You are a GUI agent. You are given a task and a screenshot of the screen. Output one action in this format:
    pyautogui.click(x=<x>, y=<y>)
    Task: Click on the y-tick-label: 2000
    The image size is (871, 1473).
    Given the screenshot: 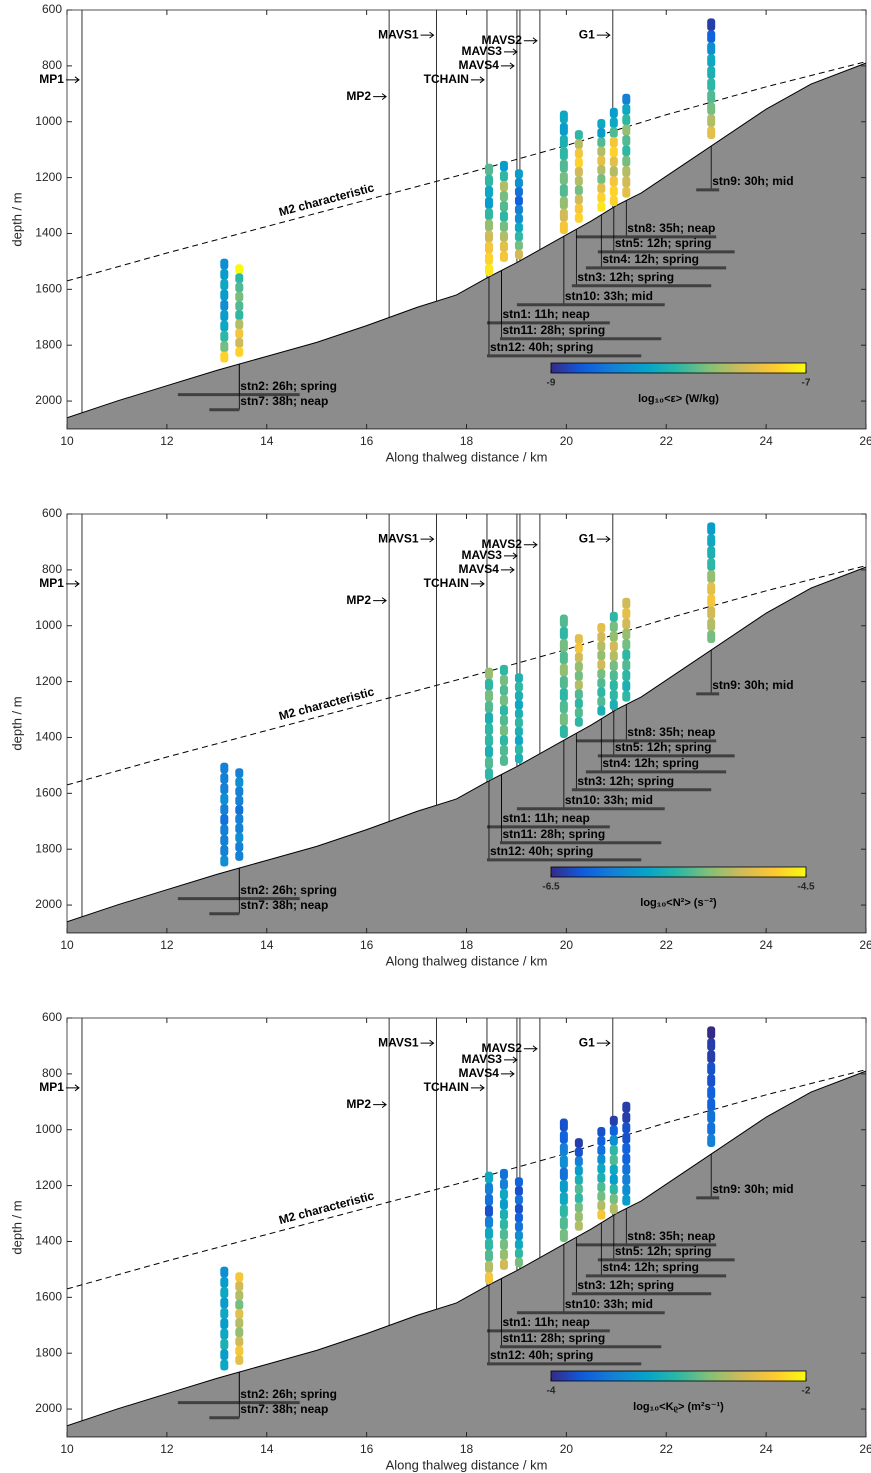 What is the action you would take?
    pyautogui.click(x=48, y=400)
    